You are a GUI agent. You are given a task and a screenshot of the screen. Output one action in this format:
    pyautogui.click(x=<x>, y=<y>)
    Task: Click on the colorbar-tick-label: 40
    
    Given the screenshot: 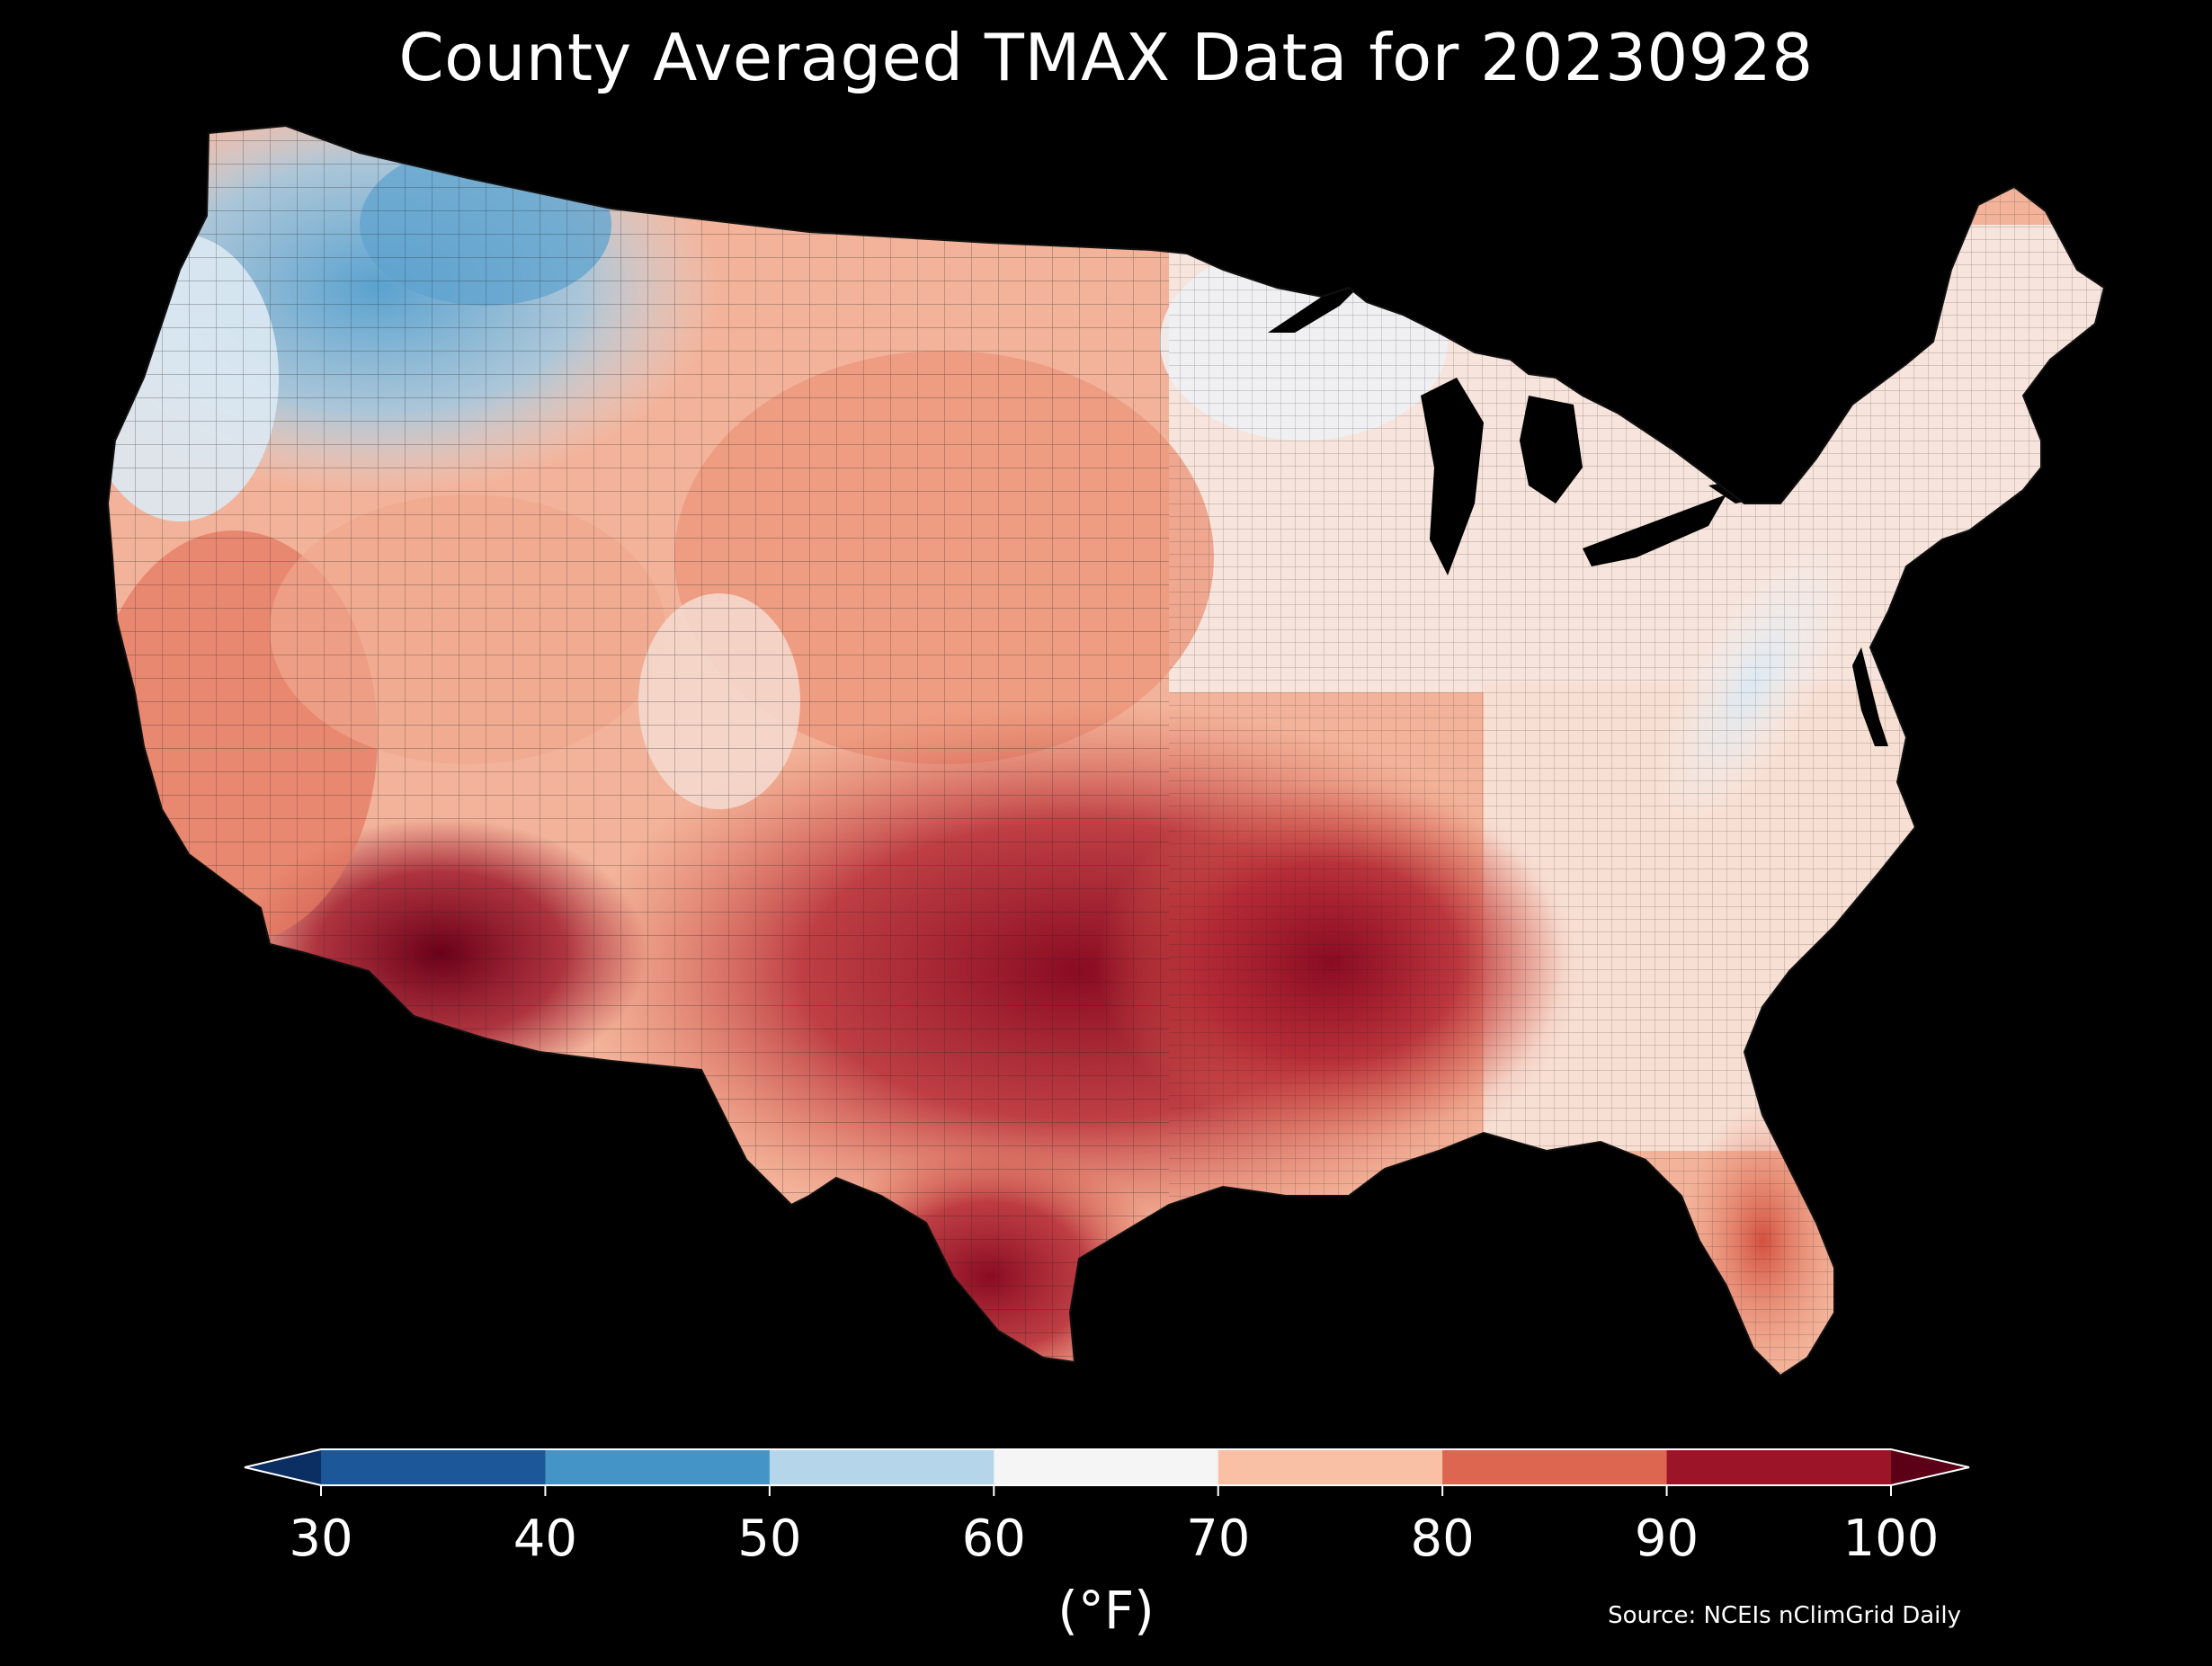 What is the action you would take?
    pyautogui.click(x=545, y=1539)
    